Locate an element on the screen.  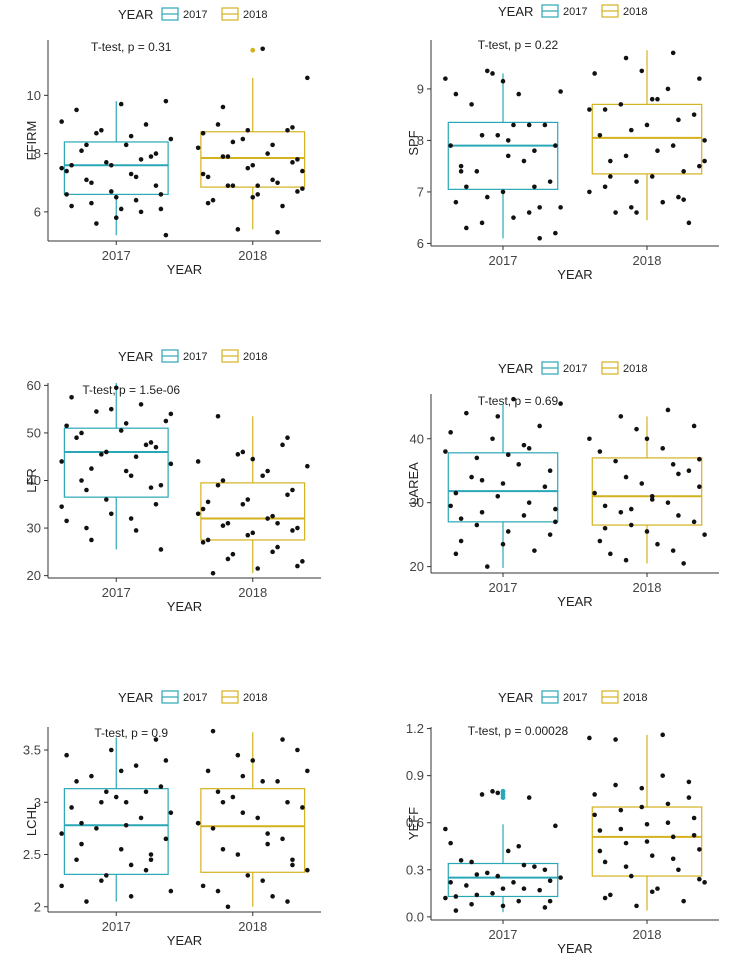
y-axis-title: YEFF is located at coordinates (413, 823).